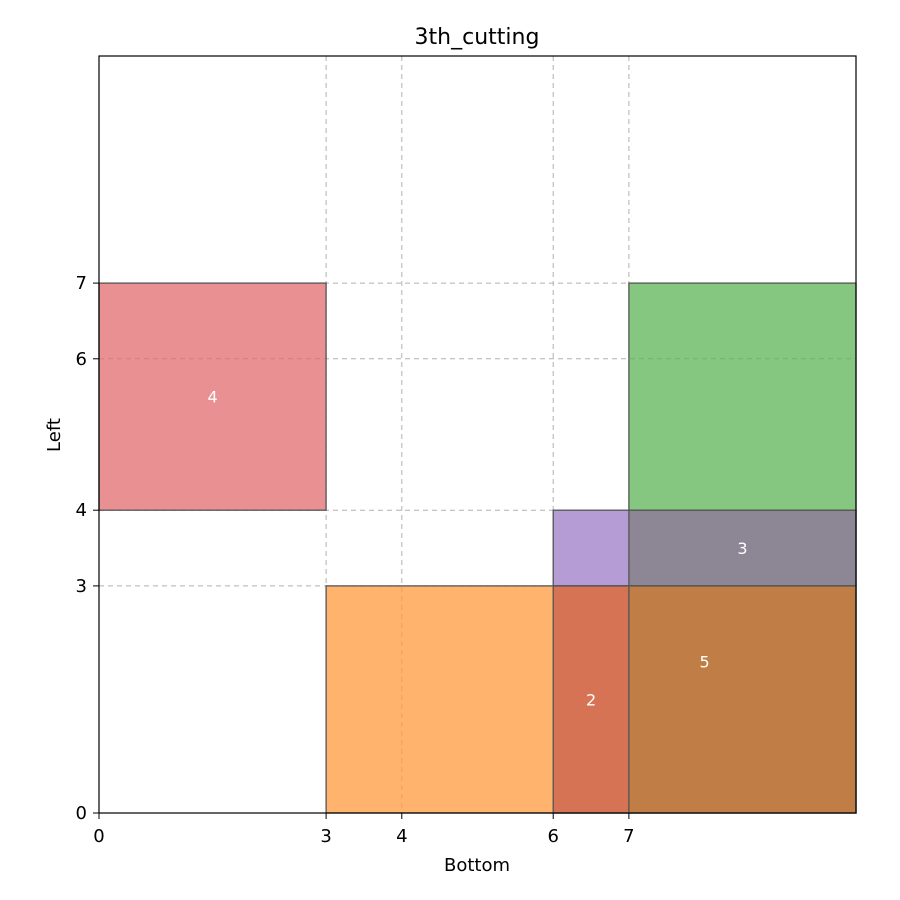  Describe the element at coordinates (81, 813) in the screenshot. I see `y-tick-label-0: 0` at that location.